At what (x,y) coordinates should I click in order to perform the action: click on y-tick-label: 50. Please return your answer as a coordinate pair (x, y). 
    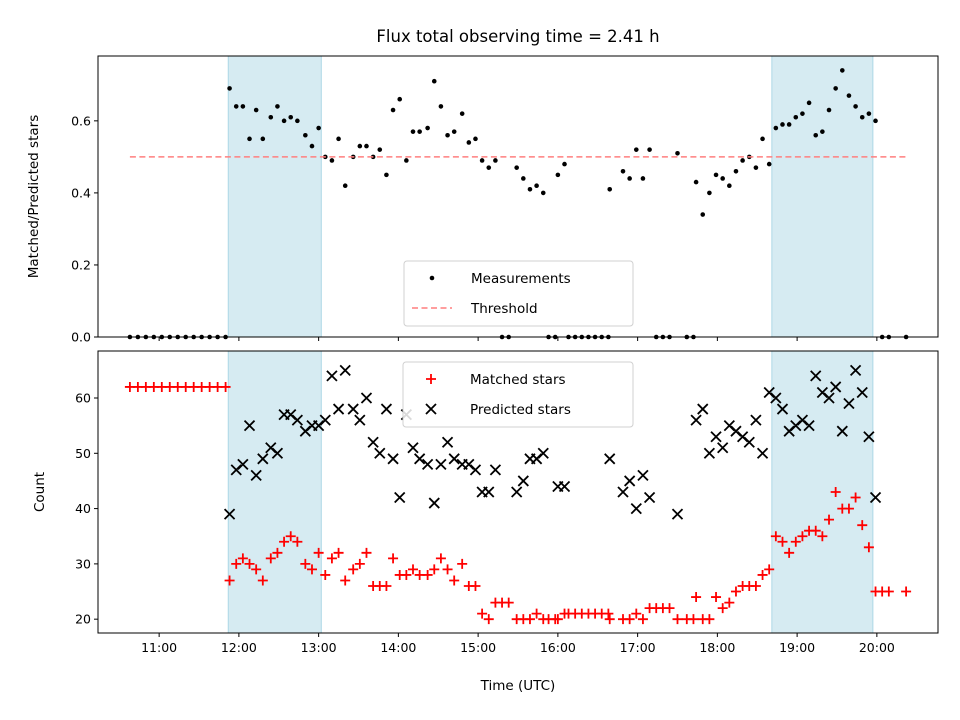
    Looking at the image, I should click on (83, 453).